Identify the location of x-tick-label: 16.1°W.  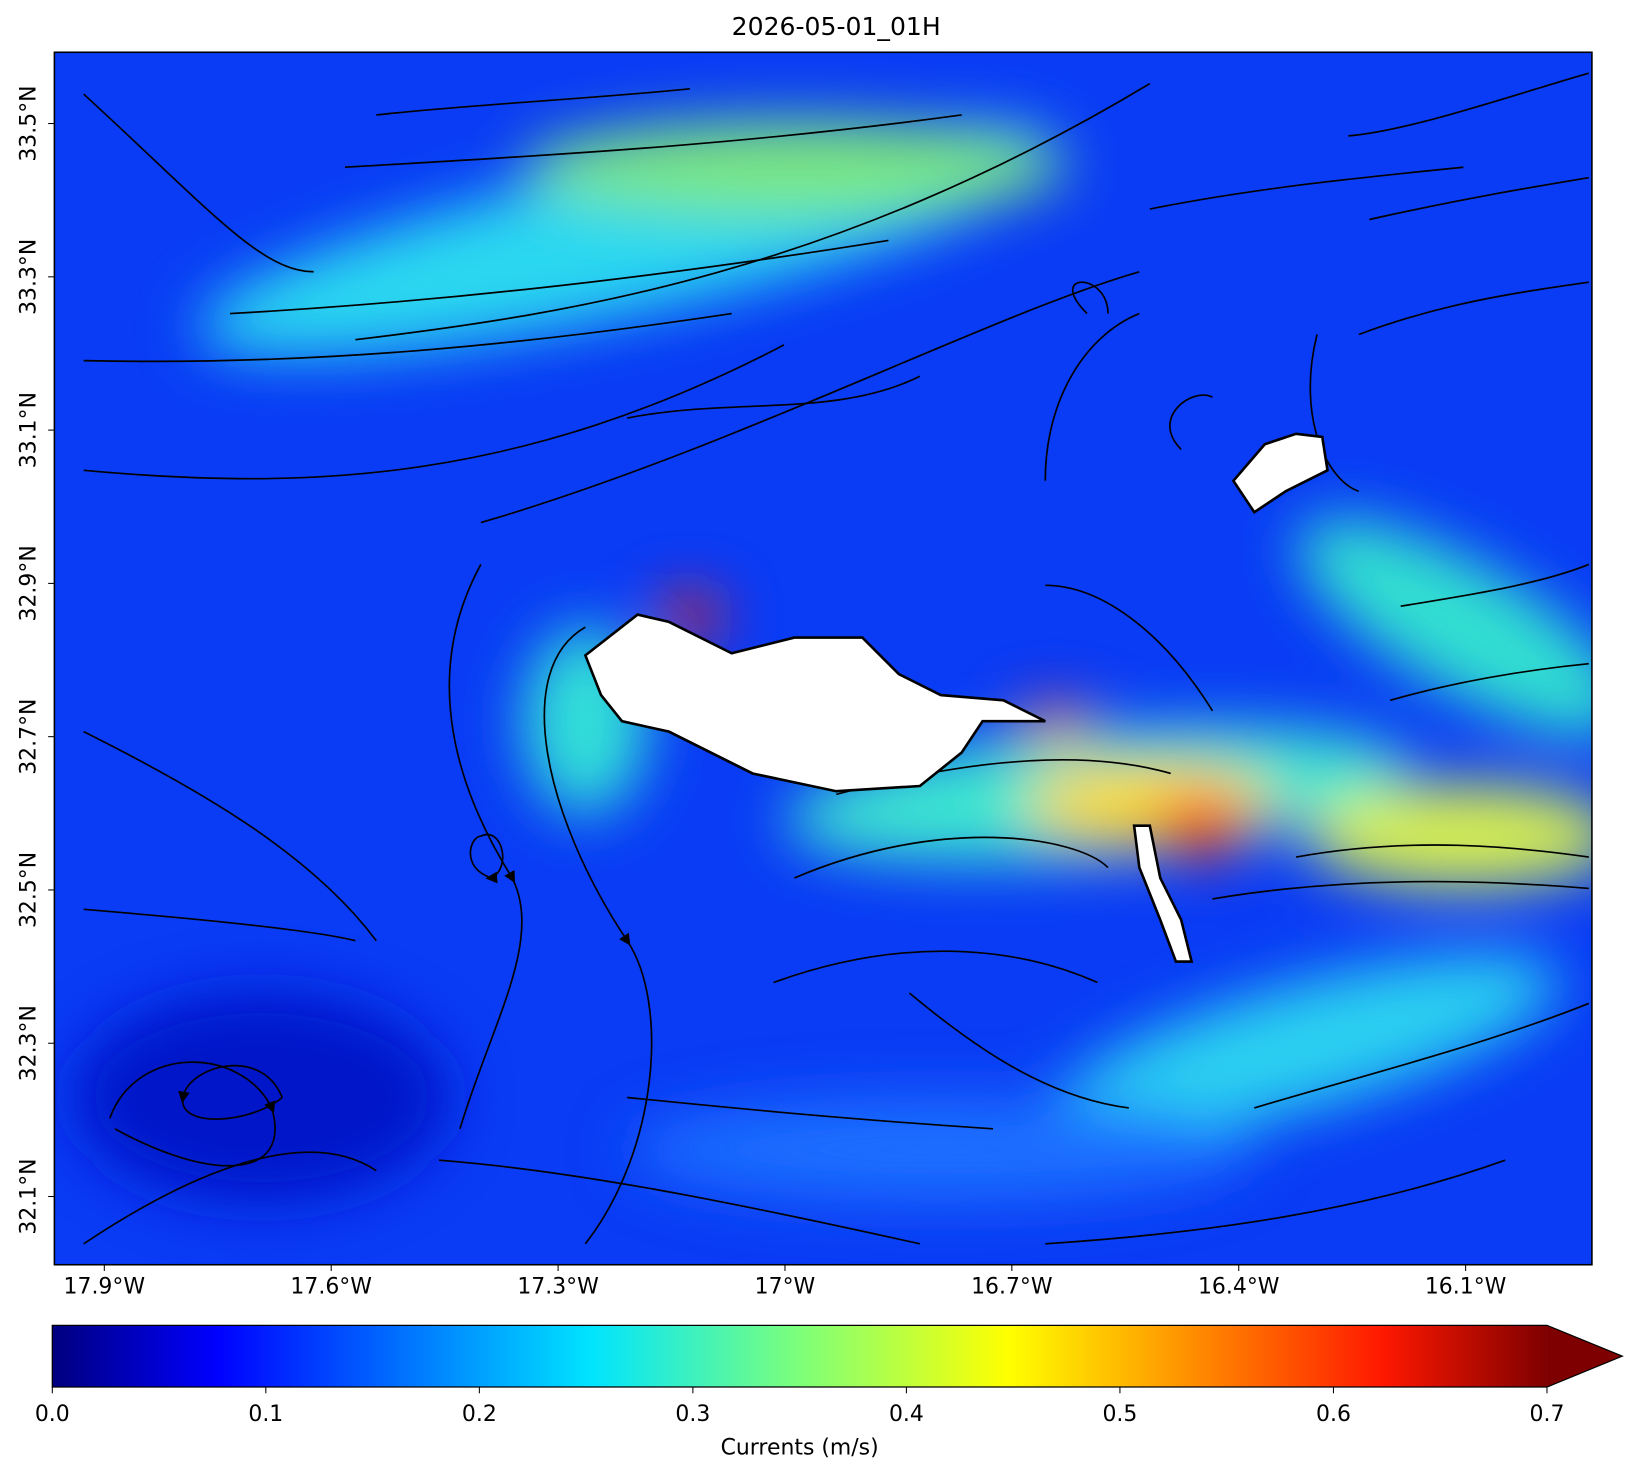
(1466, 1287).